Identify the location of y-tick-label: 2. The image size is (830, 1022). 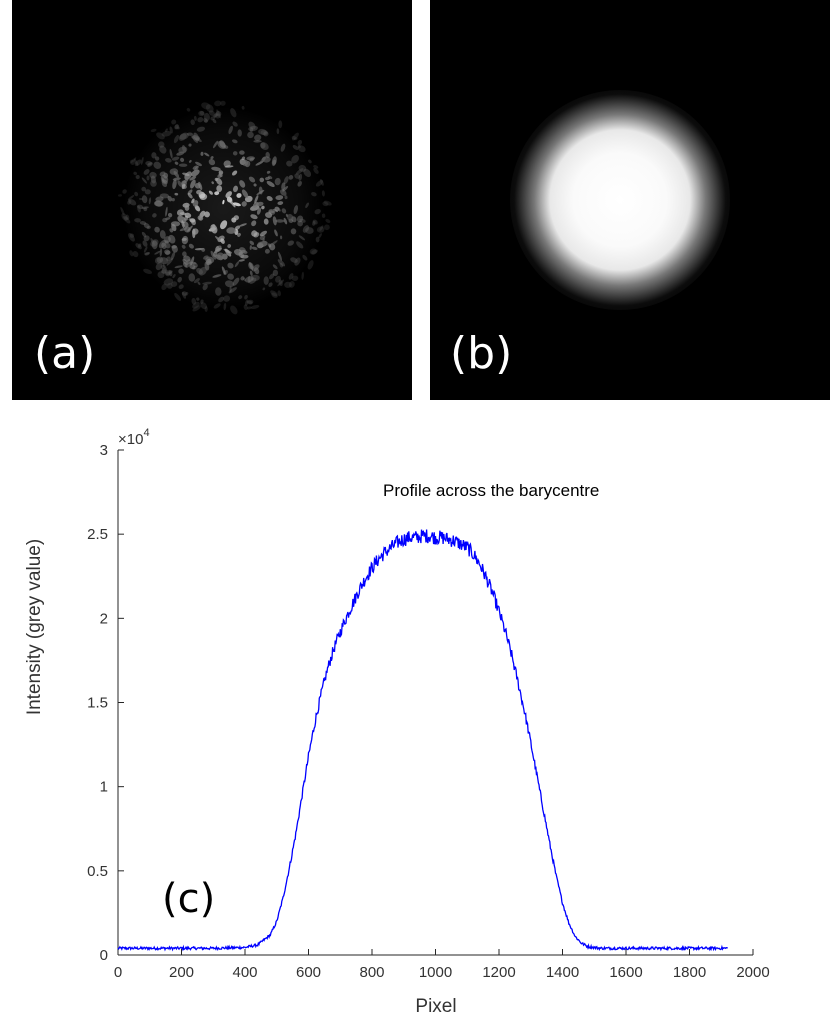
(104, 618).